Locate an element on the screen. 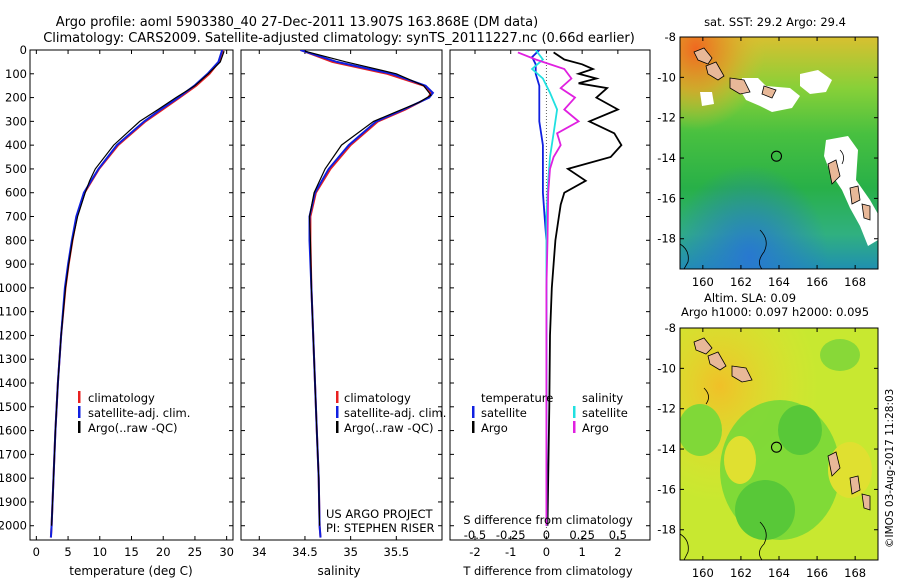 This screenshot has width=900, height=580. x2-tick-label: -0.5 is located at coordinates (475, 535).